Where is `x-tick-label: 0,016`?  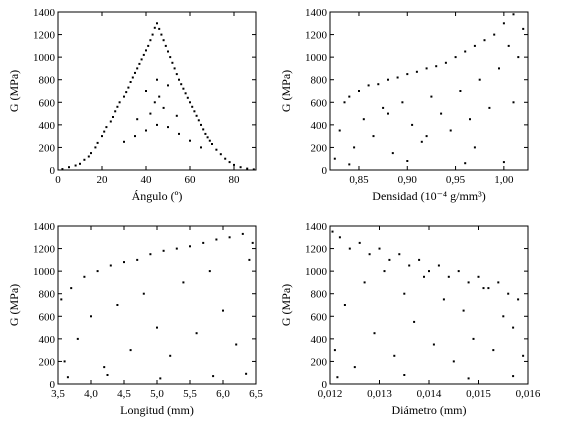 x-tick-label: 0,016 is located at coordinates (528, 394).